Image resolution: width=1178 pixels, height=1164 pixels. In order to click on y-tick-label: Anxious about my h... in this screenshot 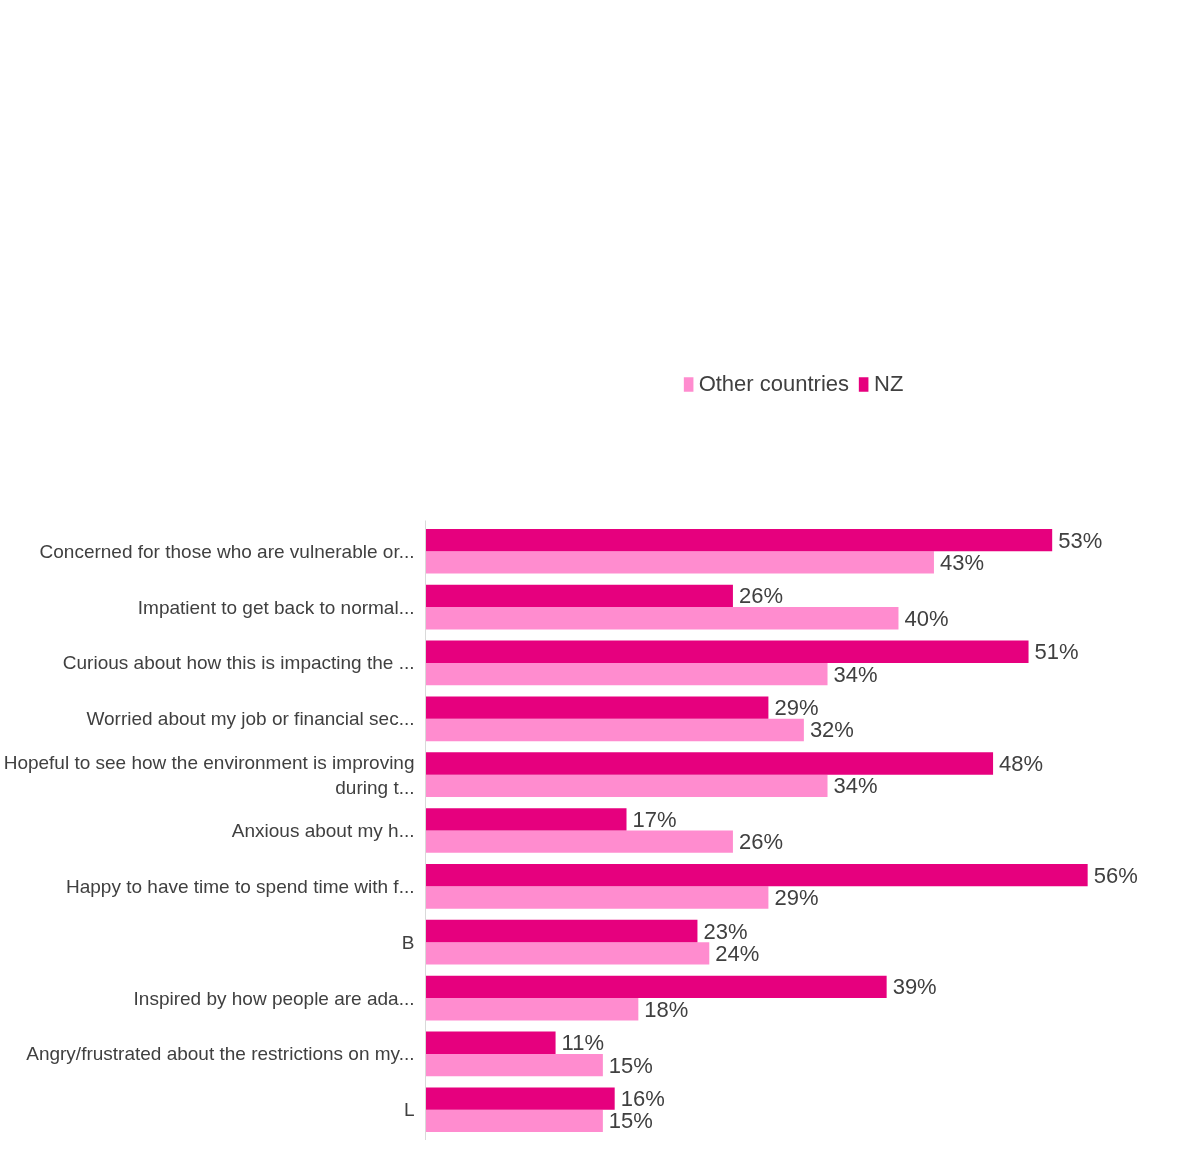, I will do `click(323, 830)`.